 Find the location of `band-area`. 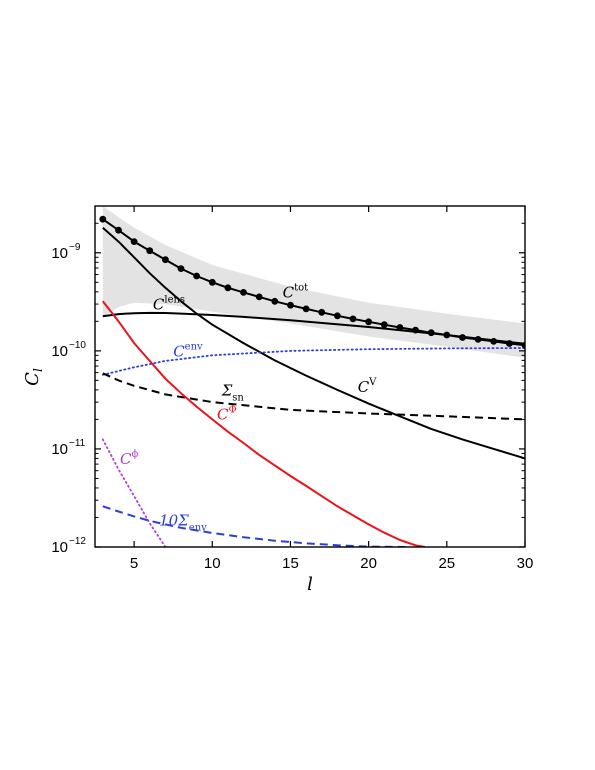

band-area is located at coordinates (313, 282).